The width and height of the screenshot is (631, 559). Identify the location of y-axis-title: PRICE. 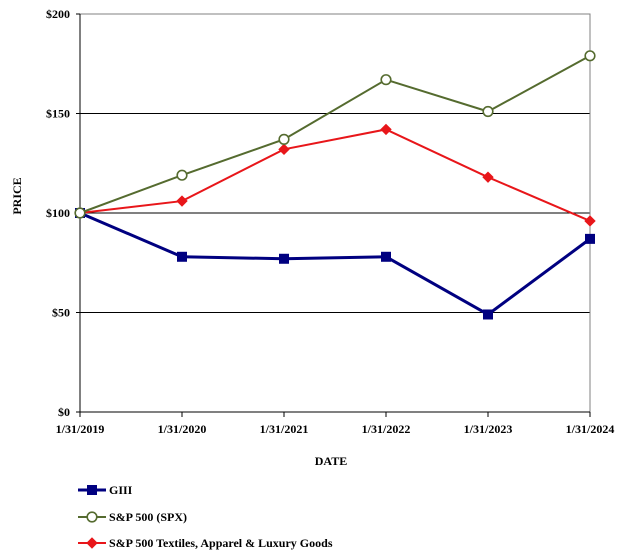
(17, 195).